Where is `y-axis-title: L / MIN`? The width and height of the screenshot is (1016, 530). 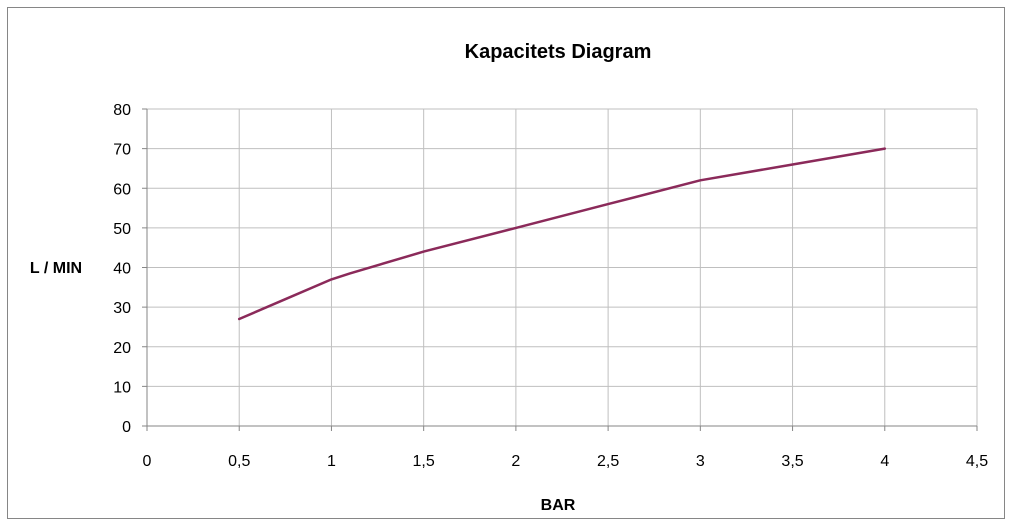
y-axis-title: L / MIN is located at coordinates (56, 268).